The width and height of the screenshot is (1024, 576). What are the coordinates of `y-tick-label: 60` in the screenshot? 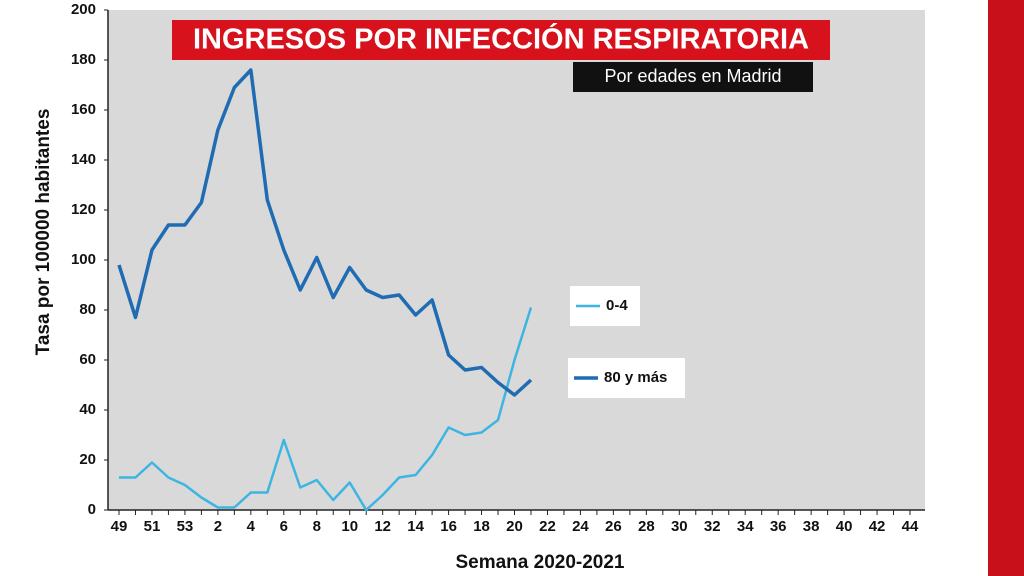 It's located at (87, 359).